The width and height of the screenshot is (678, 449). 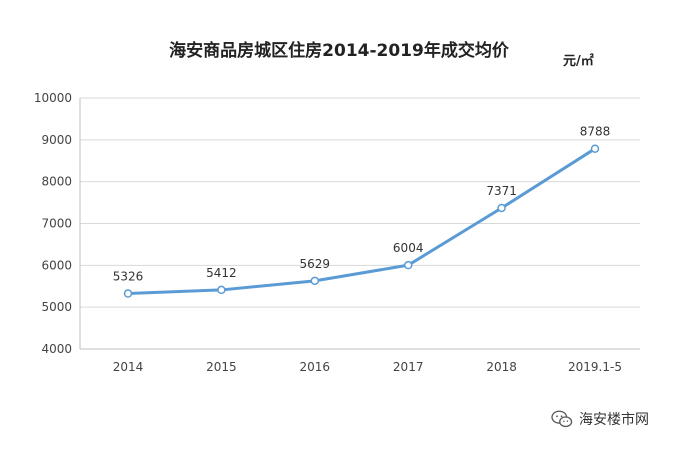 What do you see at coordinates (339, 51) in the screenshot?
I see `chart-title: 海安商品房城区住房2014-2019年成交均价` at bounding box center [339, 51].